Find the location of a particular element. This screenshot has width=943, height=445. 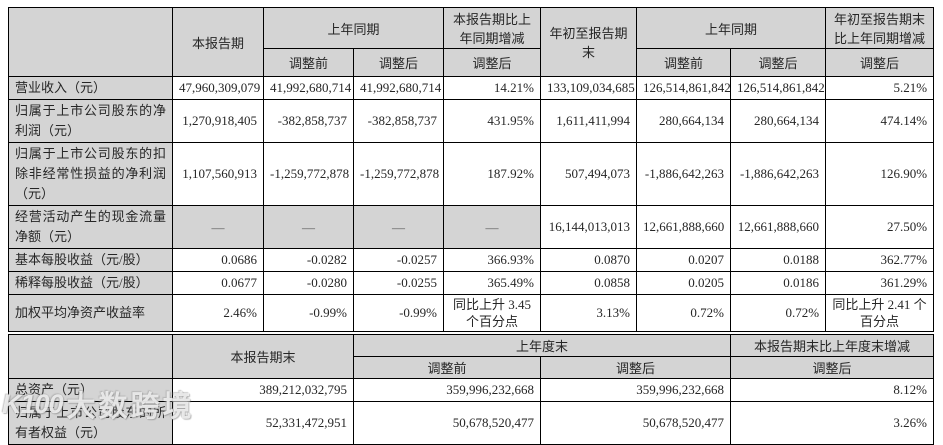

cell: 5.21% is located at coordinates (880, 88).